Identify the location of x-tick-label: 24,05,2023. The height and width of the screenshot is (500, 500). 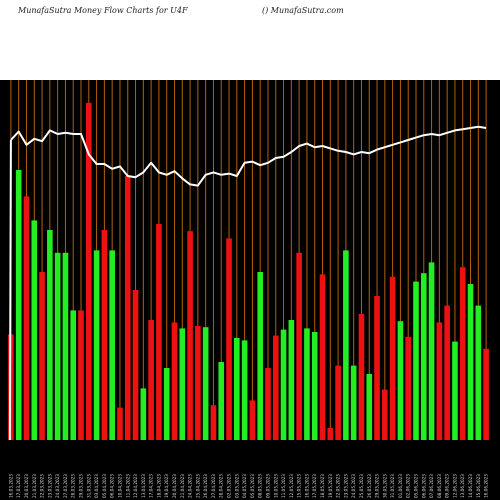
(353, 486).